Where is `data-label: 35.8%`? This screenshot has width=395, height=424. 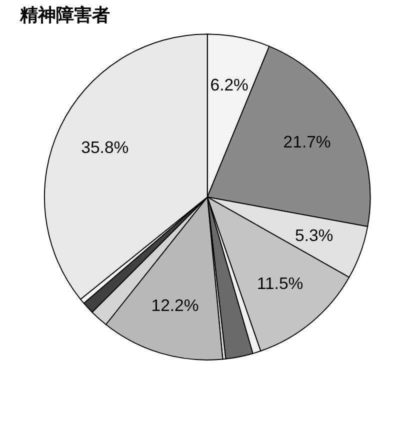 data-label: 35.8% is located at coordinates (105, 147).